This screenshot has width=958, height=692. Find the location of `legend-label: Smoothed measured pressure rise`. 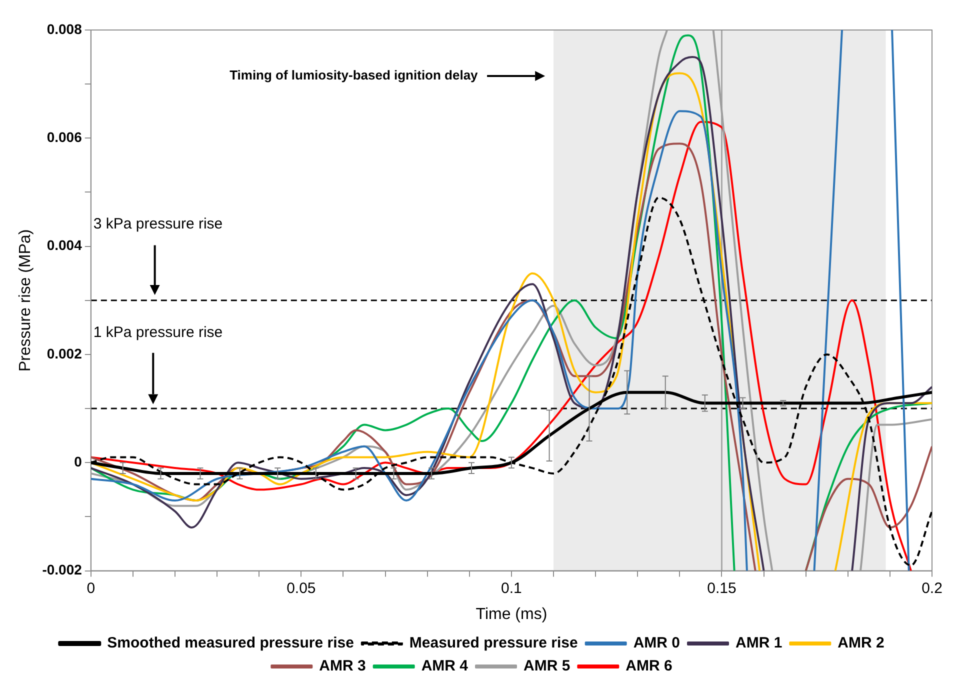

legend-label: Smoothed measured pressure rise is located at coordinates (230, 643).